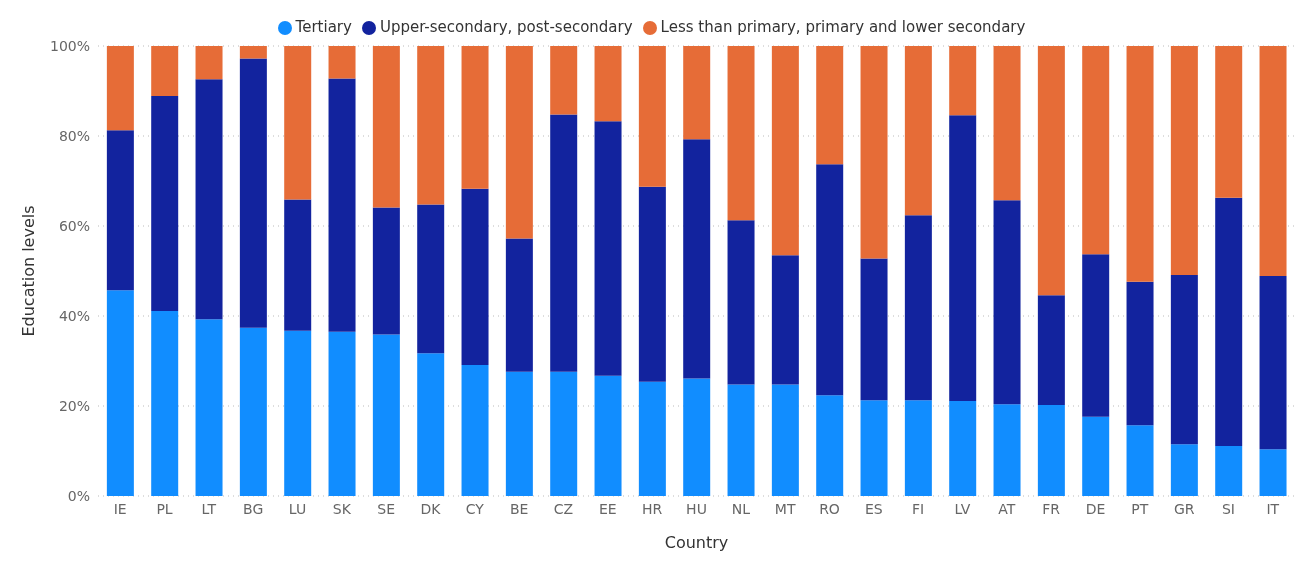 The height and width of the screenshot is (564, 1308). I want to click on x-axis-title: Country, so click(696, 542).